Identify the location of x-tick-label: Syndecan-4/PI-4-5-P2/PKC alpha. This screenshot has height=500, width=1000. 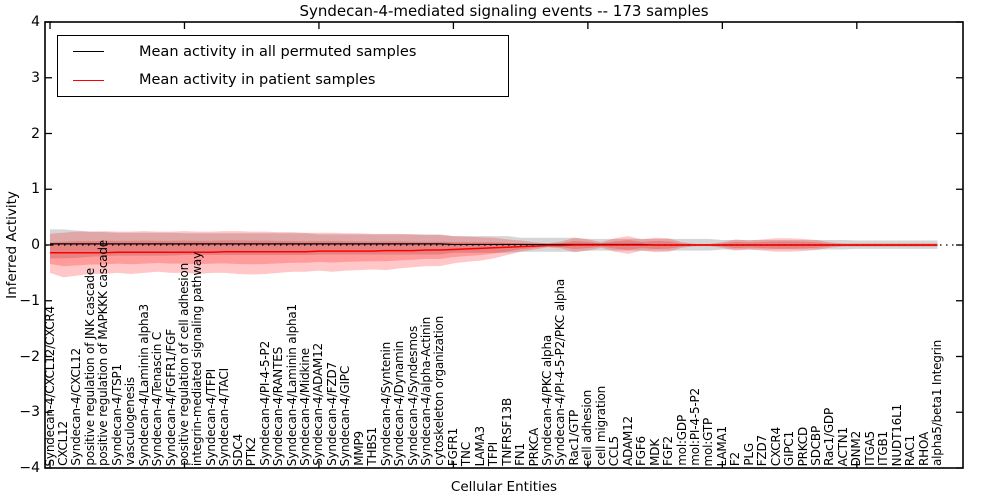
(560, 372).